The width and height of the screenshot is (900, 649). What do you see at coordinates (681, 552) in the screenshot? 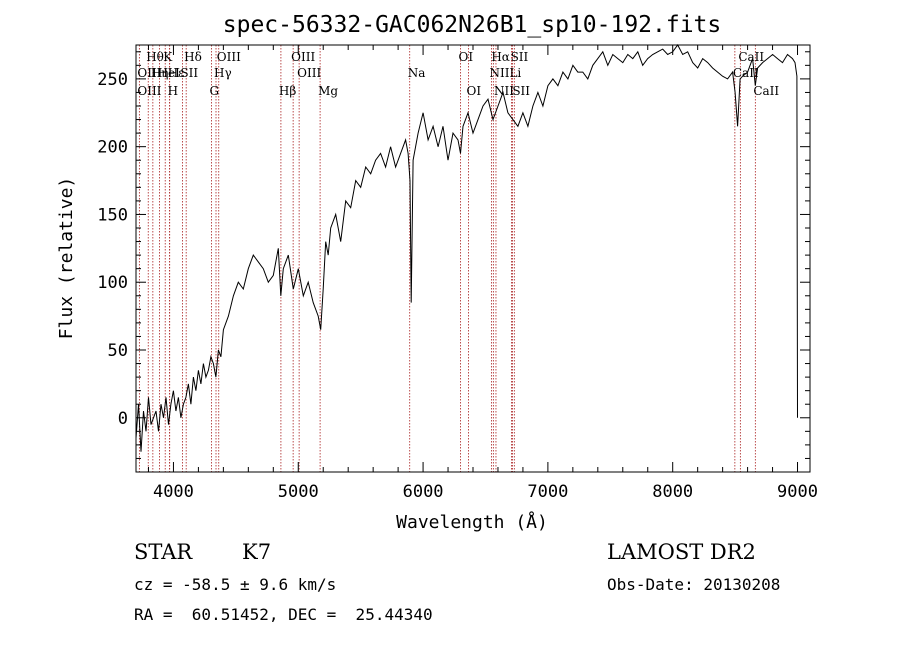
I see `survey-name: LAMOST DR2` at bounding box center [681, 552].